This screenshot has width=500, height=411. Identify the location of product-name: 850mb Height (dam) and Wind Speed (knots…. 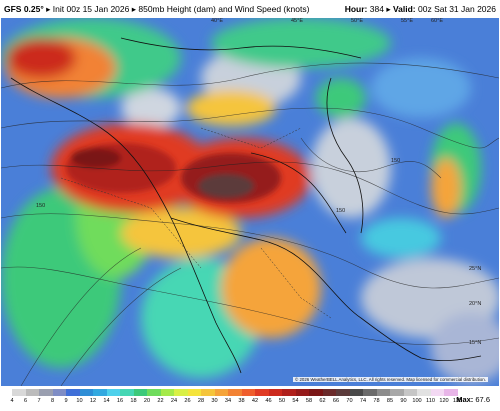
(224, 9).